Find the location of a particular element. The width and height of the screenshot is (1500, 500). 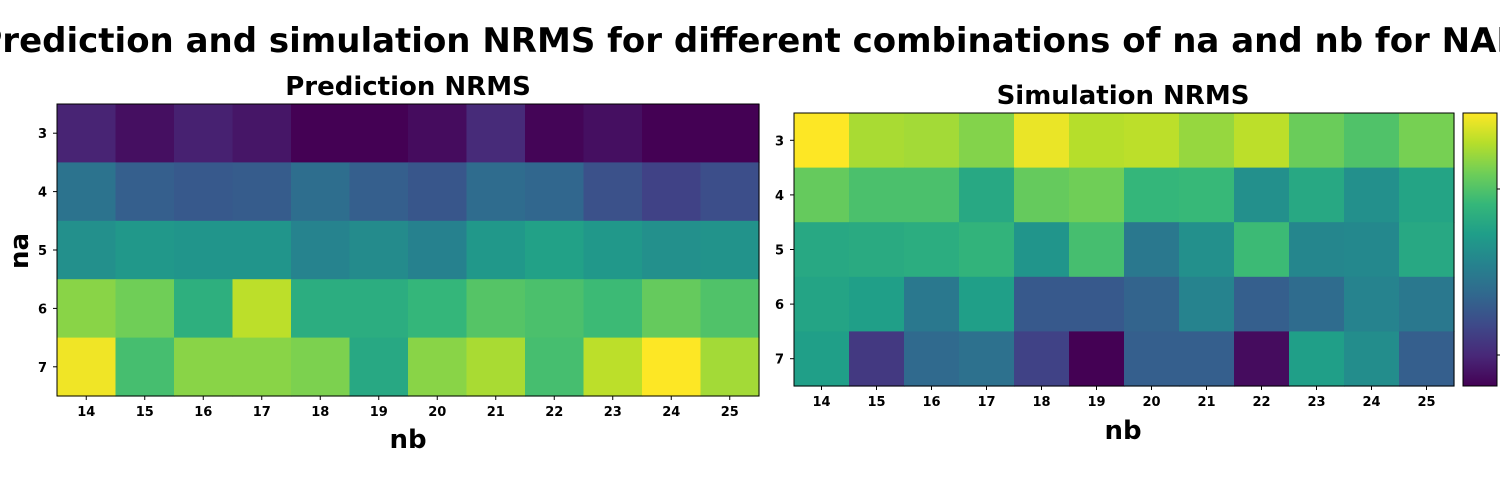

heatmap-title: Prediction NRMS is located at coordinates (408, 87).